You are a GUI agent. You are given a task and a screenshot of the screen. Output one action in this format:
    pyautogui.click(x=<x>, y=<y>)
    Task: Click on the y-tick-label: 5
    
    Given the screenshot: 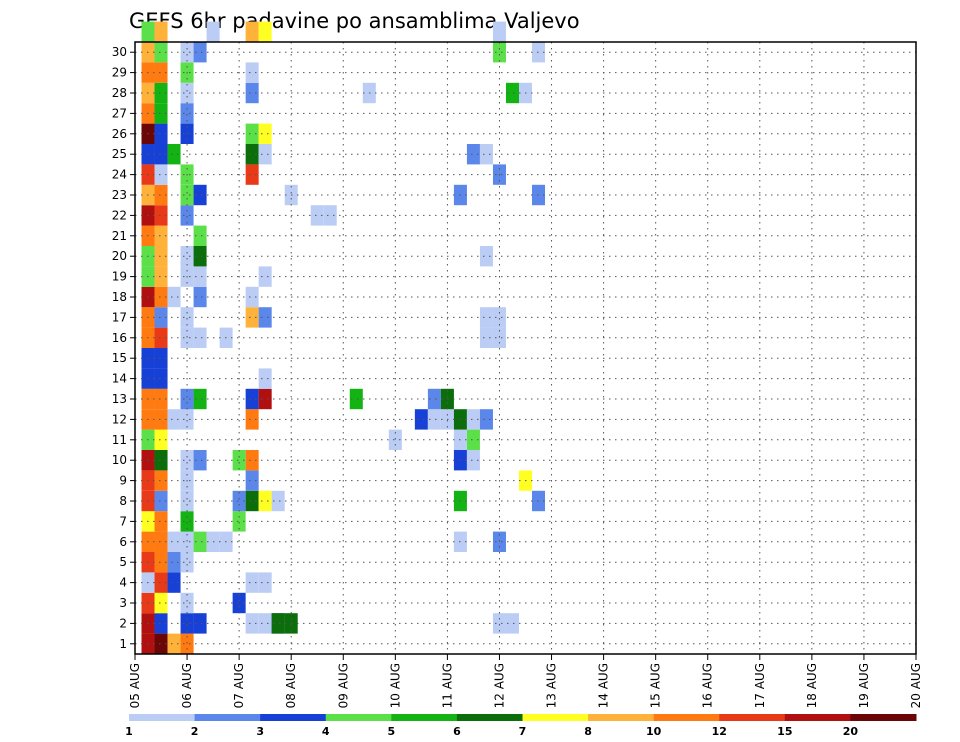 What is the action you would take?
    pyautogui.click(x=123, y=562)
    